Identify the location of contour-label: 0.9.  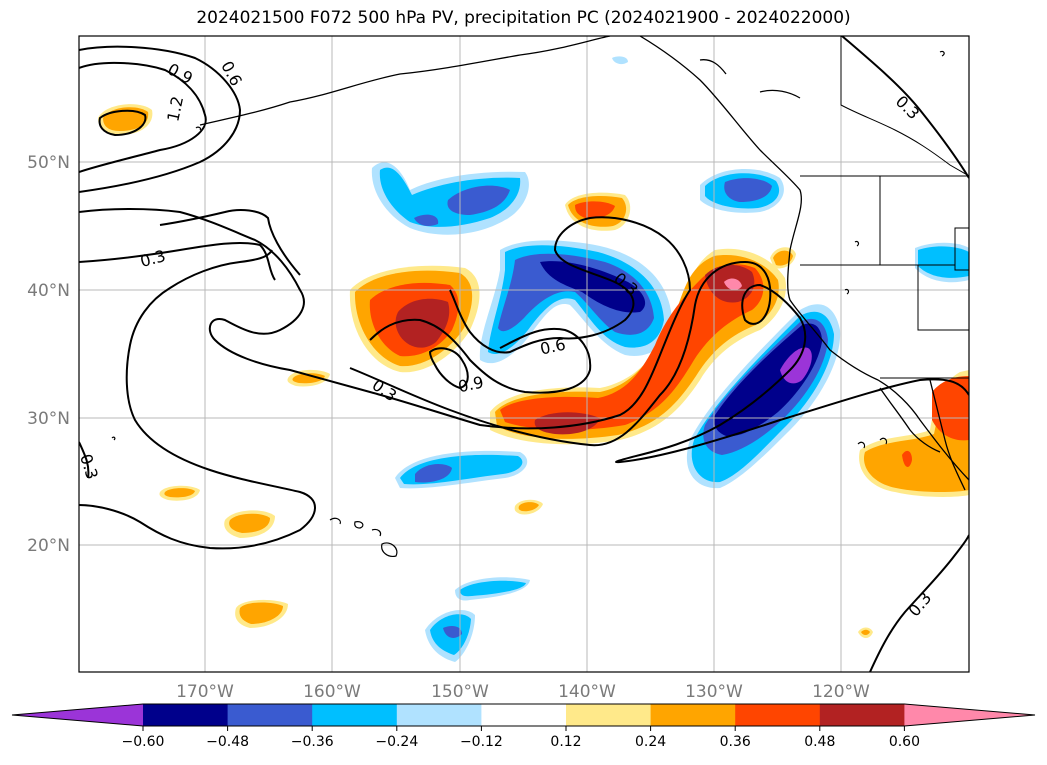
(470, 384).